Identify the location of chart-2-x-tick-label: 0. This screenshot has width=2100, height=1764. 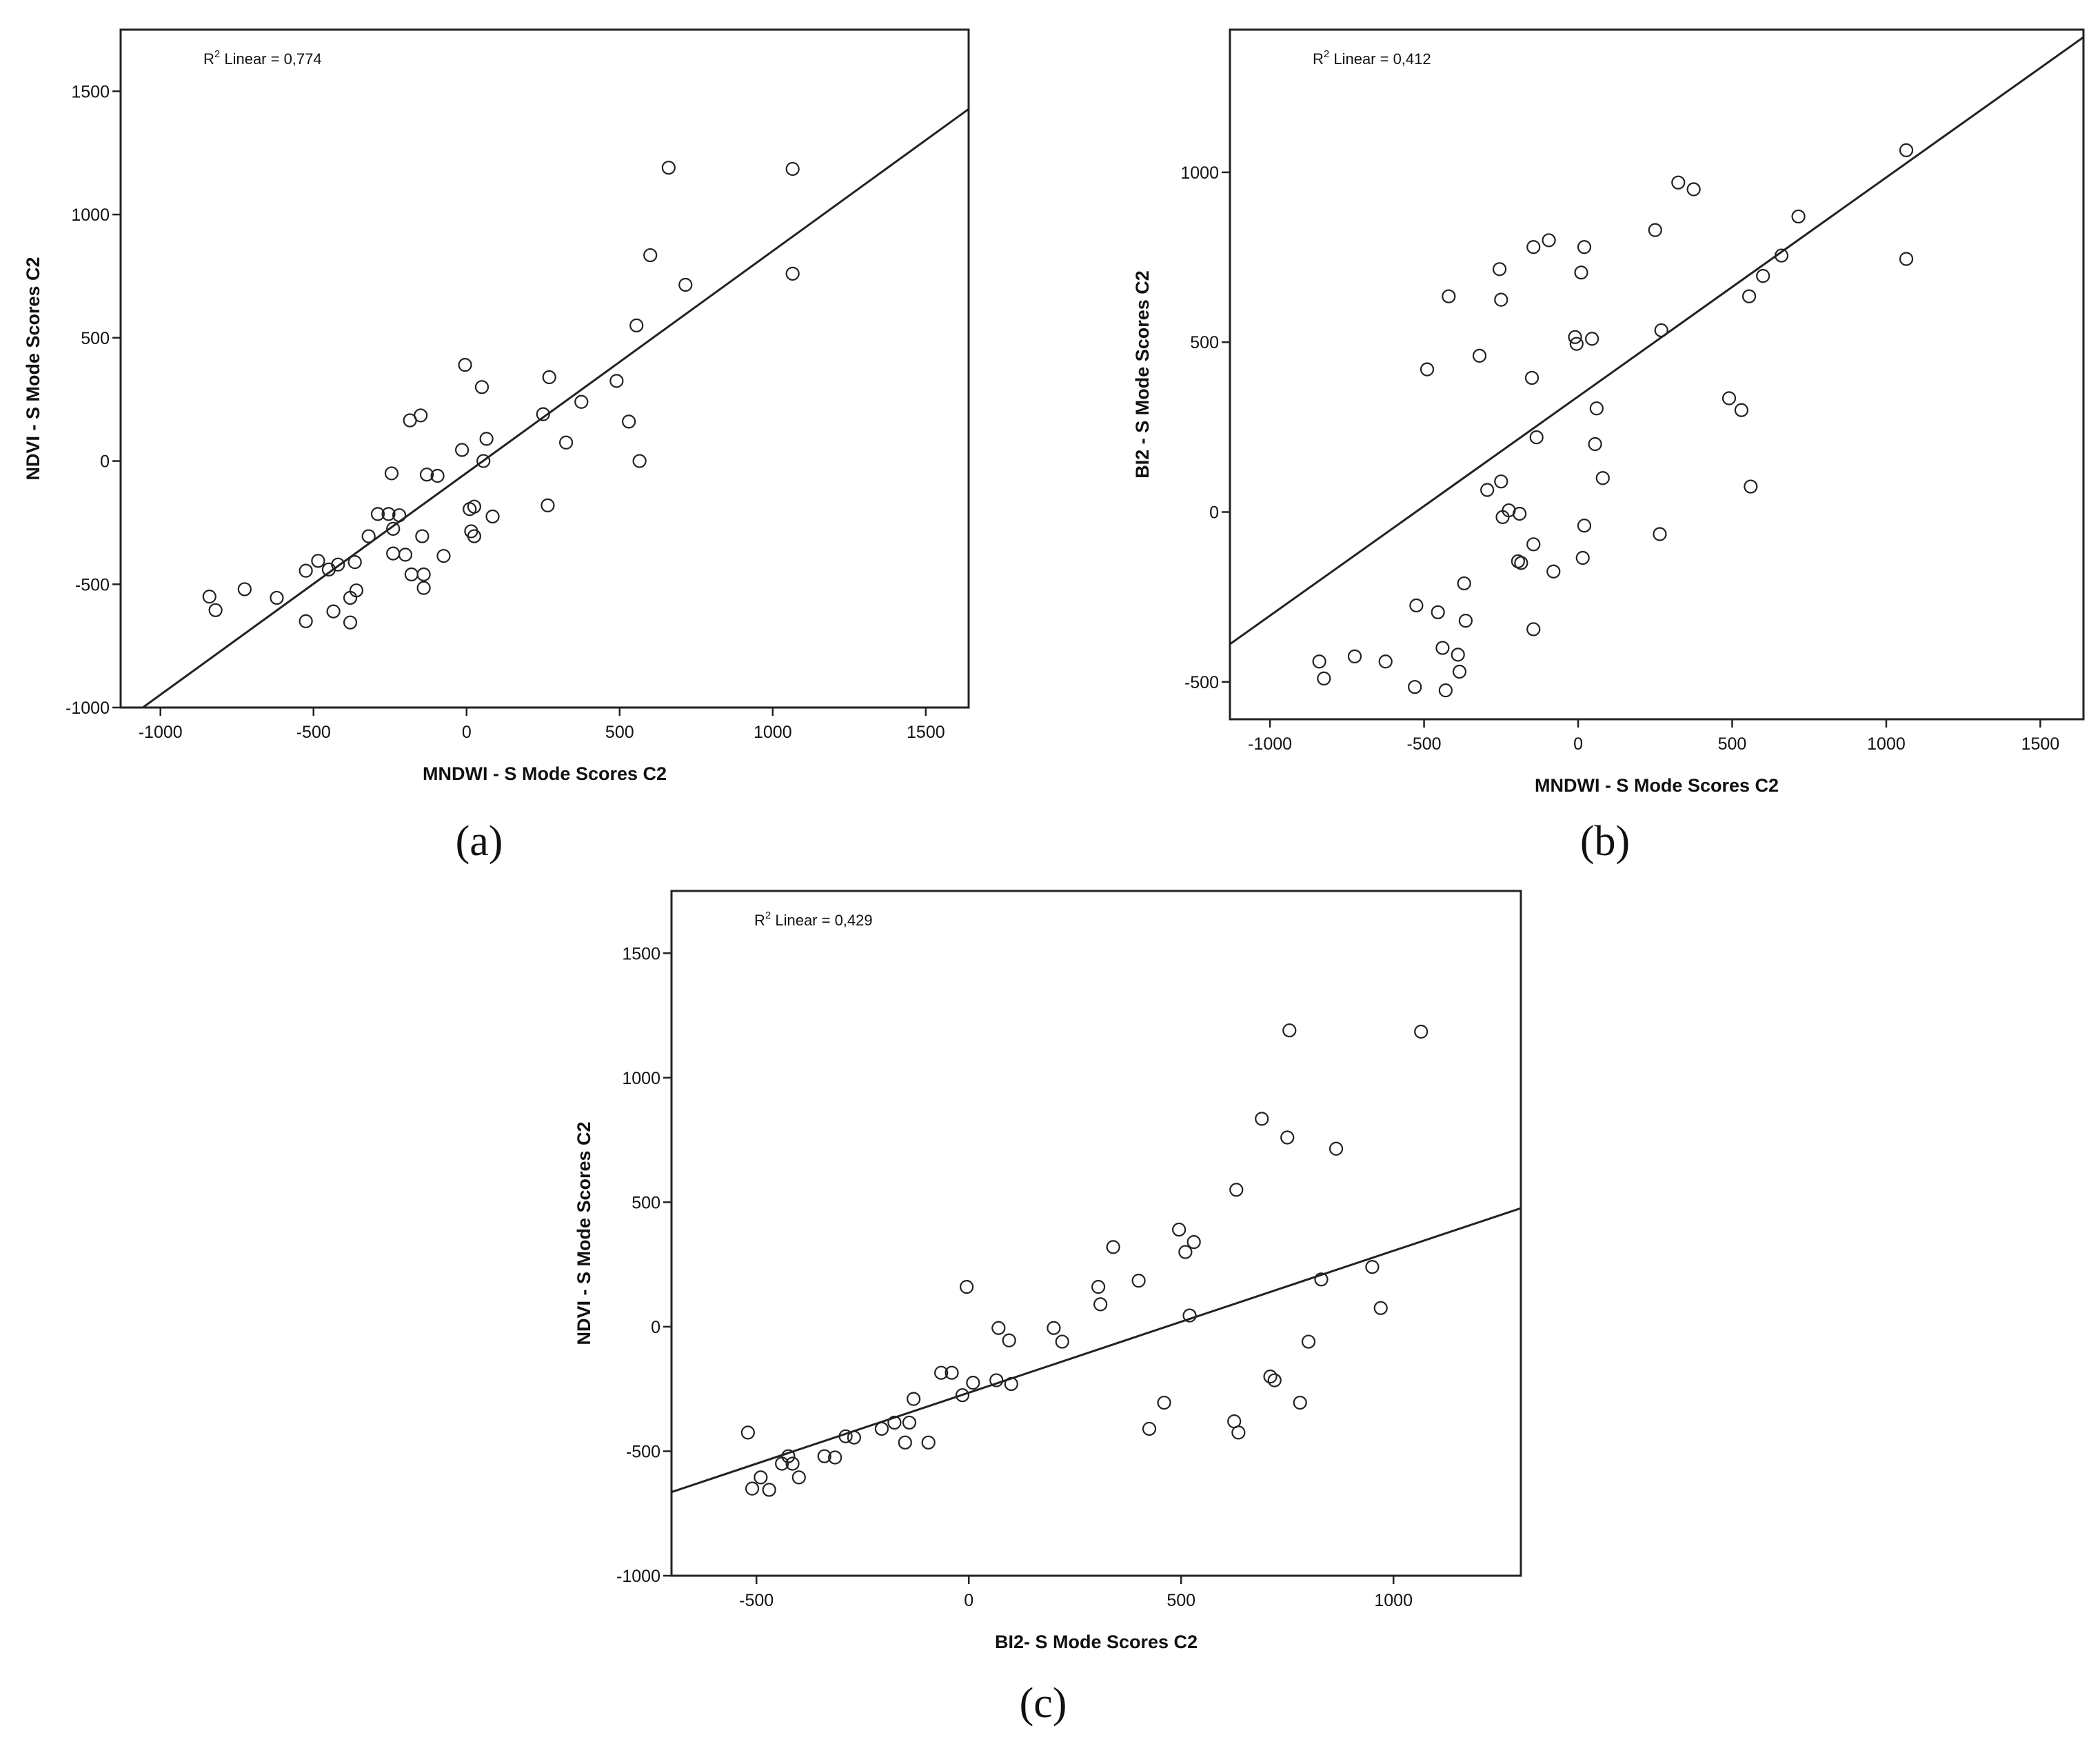
(968, 1601).